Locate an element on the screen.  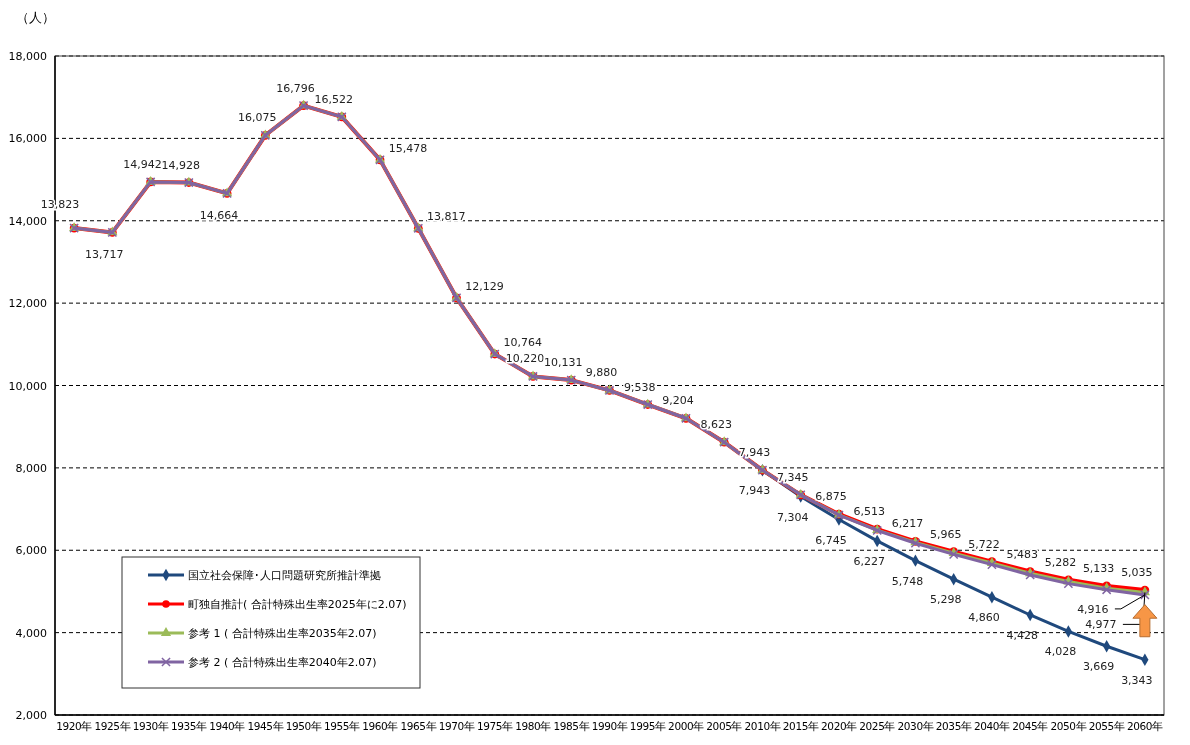
data-label: 4,977 is located at coordinates (1101, 625).